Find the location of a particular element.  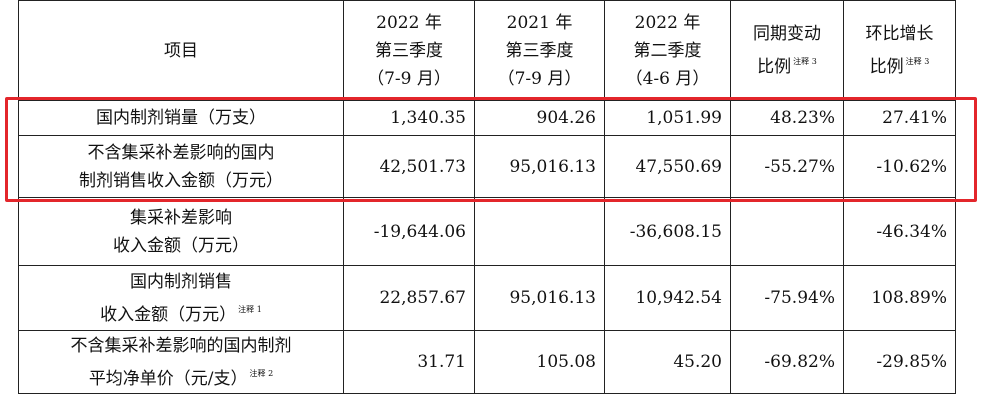

value-cell: 27.41% is located at coordinates (899, 118).